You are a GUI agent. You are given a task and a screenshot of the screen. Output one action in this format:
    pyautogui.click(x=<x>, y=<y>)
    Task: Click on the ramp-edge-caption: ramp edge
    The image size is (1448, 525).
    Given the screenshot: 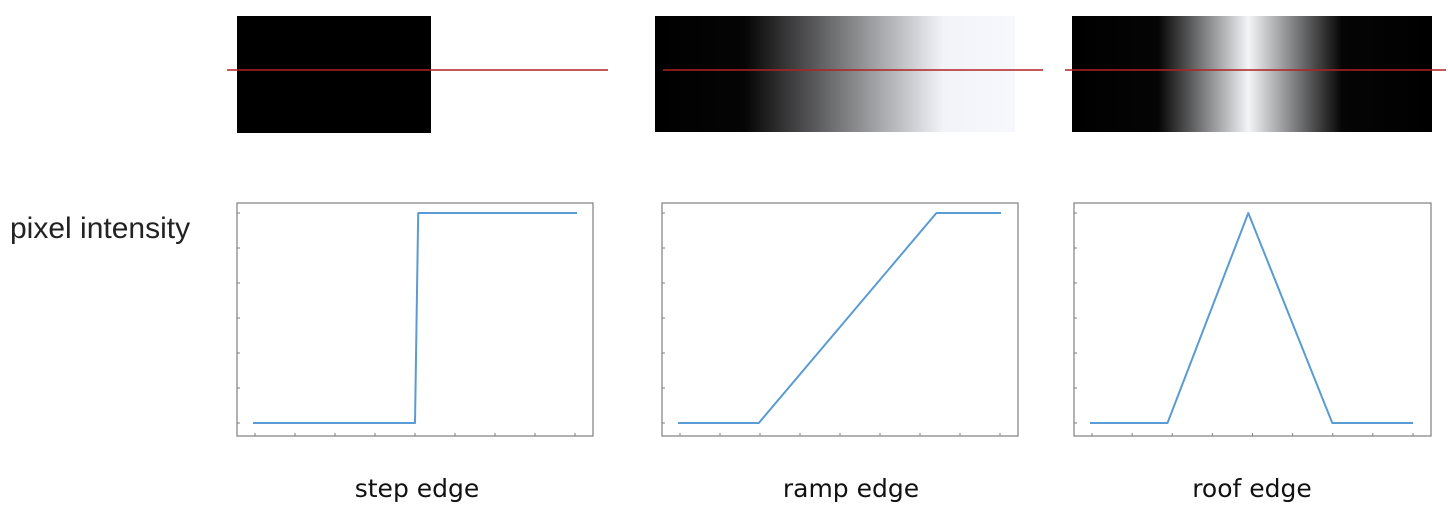 What is the action you would take?
    pyautogui.click(x=851, y=488)
    